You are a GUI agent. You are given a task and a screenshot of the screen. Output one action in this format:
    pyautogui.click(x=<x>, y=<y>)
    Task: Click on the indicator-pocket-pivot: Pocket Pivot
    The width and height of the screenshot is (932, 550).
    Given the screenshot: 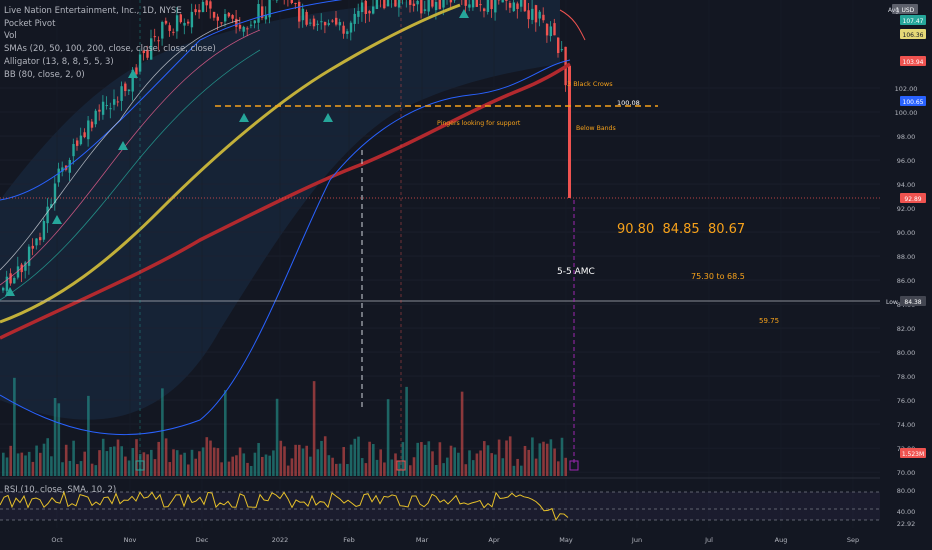 What is the action you would take?
    pyautogui.click(x=30, y=24)
    